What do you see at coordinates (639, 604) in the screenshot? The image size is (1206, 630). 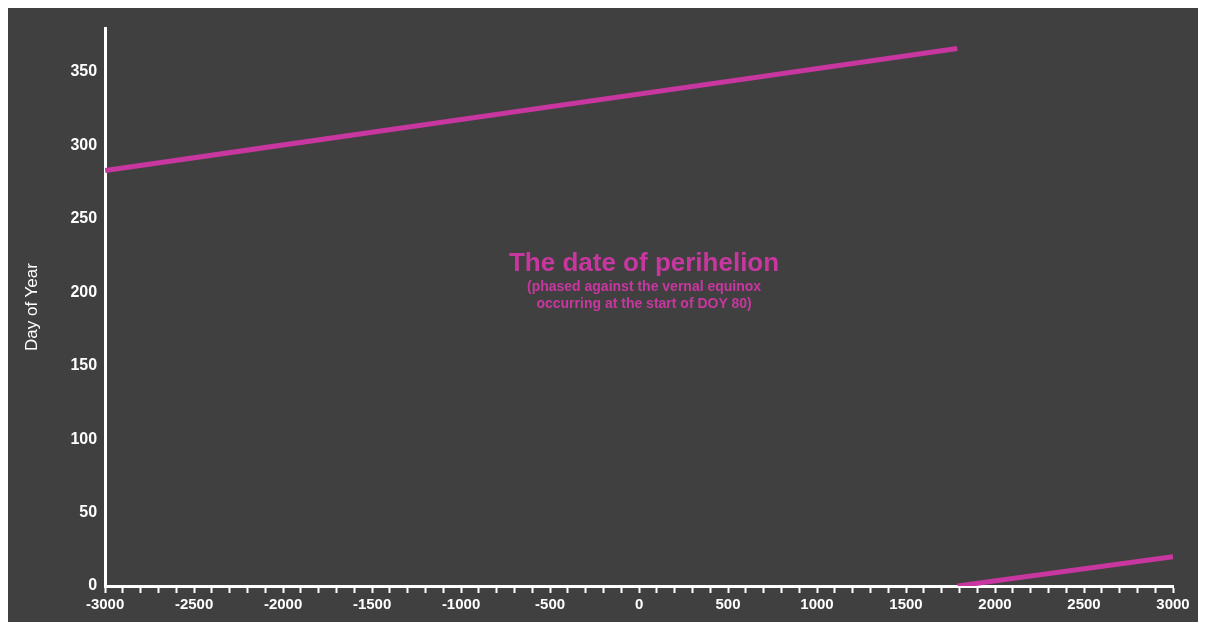 I see `x-tick-label: 0` at bounding box center [639, 604].